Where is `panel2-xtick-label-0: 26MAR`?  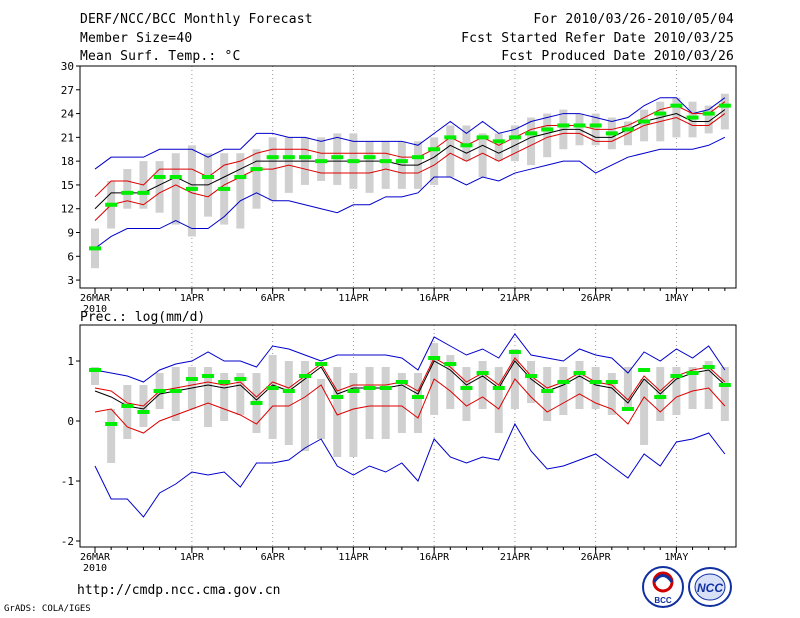
panel2-xtick-label-0: 26MAR is located at coordinates (95, 557).